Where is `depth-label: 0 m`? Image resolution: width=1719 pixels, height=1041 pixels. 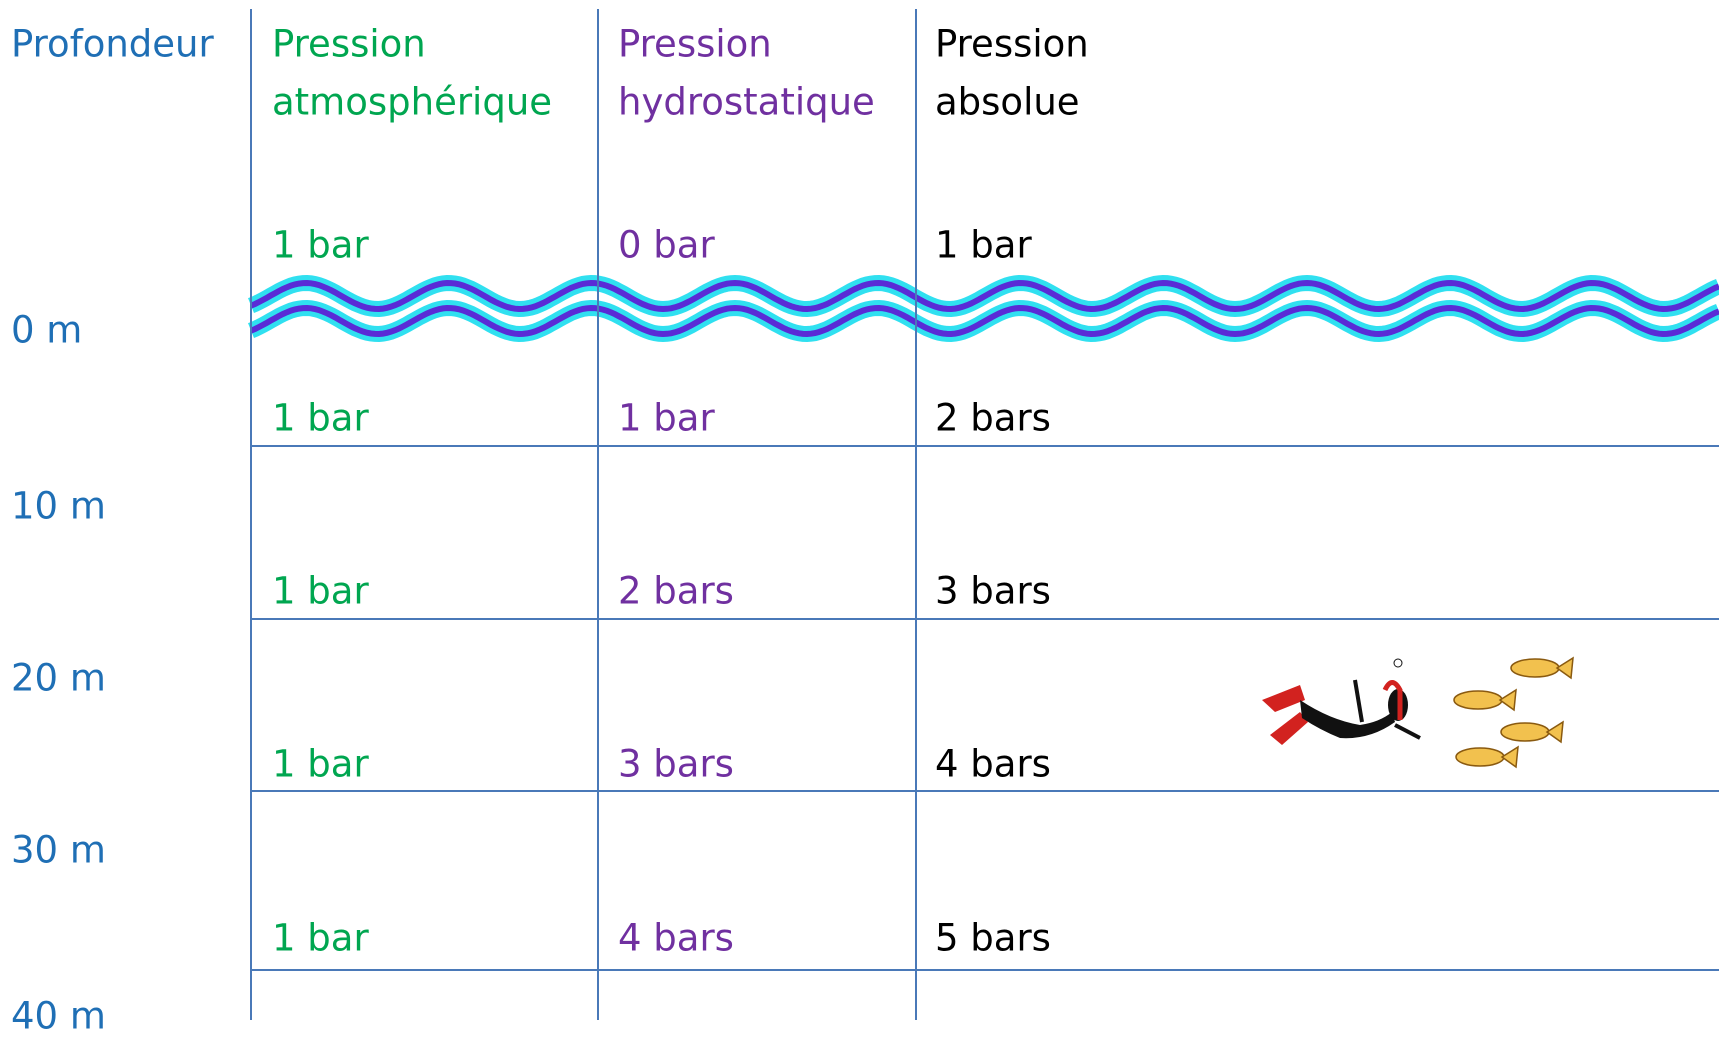 depth-label: 0 m is located at coordinates (46, 330).